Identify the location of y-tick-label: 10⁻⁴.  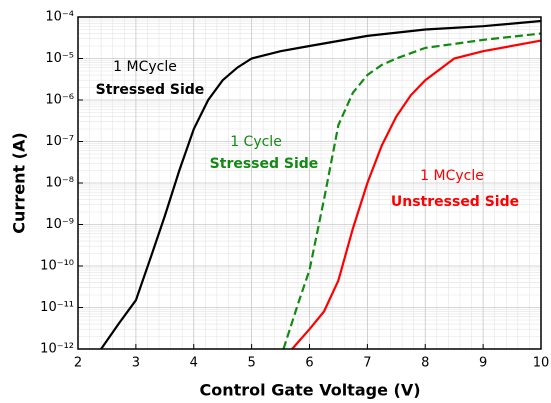
(59, 17).